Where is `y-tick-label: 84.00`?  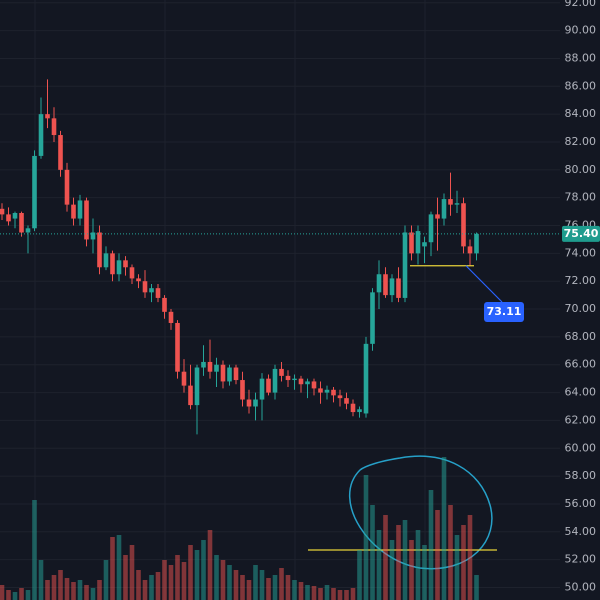 y-tick-label: 84.00 is located at coordinates (581, 113).